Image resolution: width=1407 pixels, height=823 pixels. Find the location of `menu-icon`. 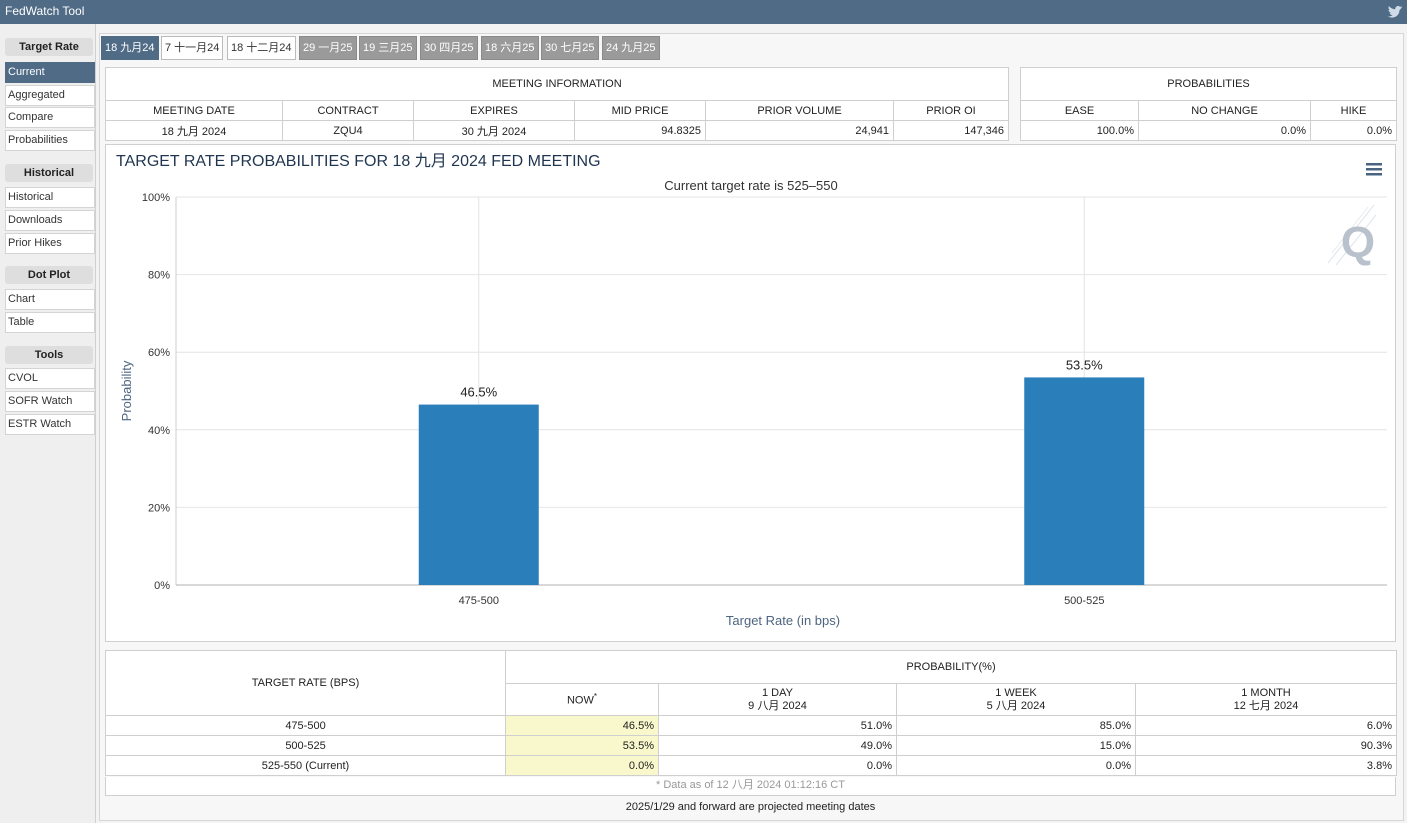

menu-icon is located at coordinates (1374, 169).